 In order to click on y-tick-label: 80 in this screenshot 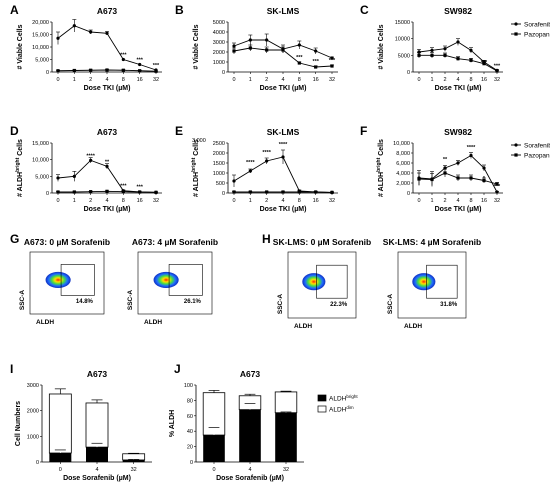, I will do `click(190, 401)`.